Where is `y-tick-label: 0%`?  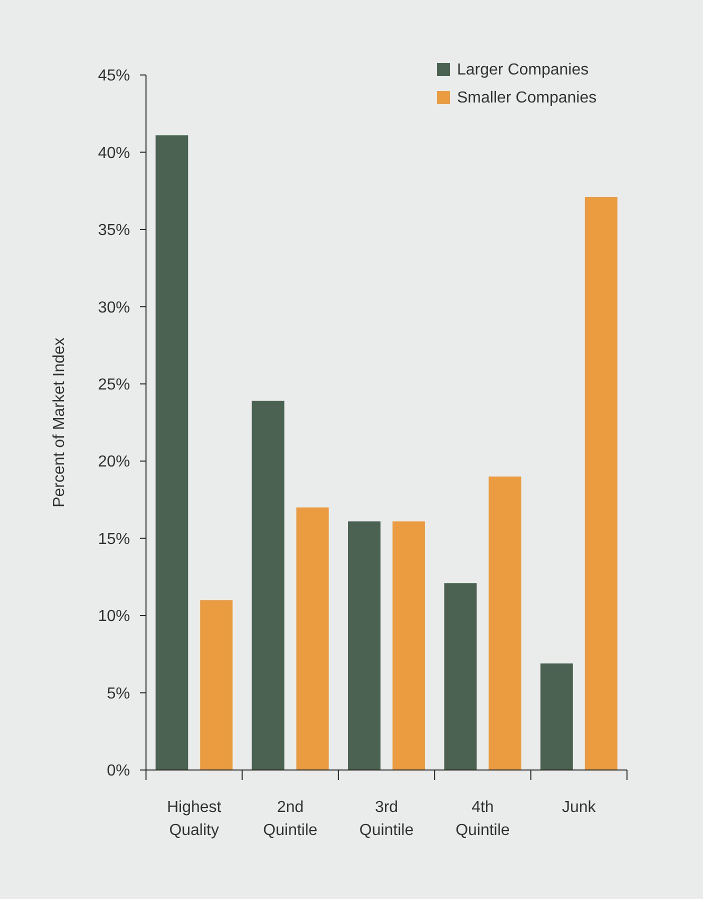 y-tick-label: 0% is located at coordinates (118, 771).